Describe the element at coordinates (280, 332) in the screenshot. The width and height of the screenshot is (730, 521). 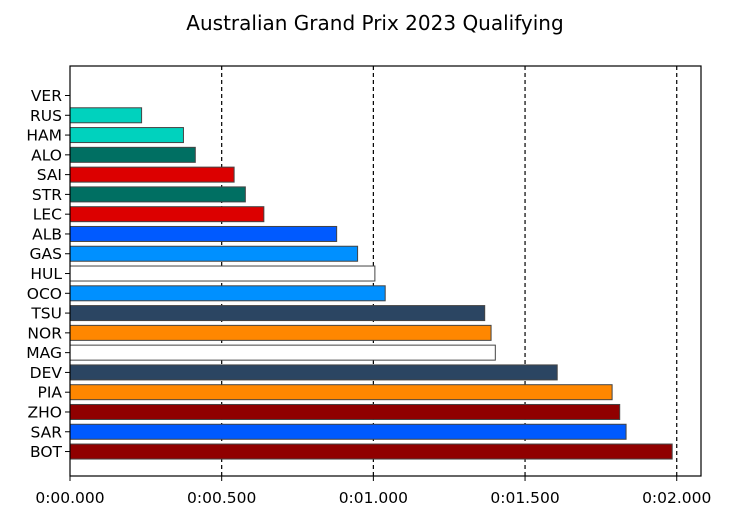
I see `bar-nor` at that location.